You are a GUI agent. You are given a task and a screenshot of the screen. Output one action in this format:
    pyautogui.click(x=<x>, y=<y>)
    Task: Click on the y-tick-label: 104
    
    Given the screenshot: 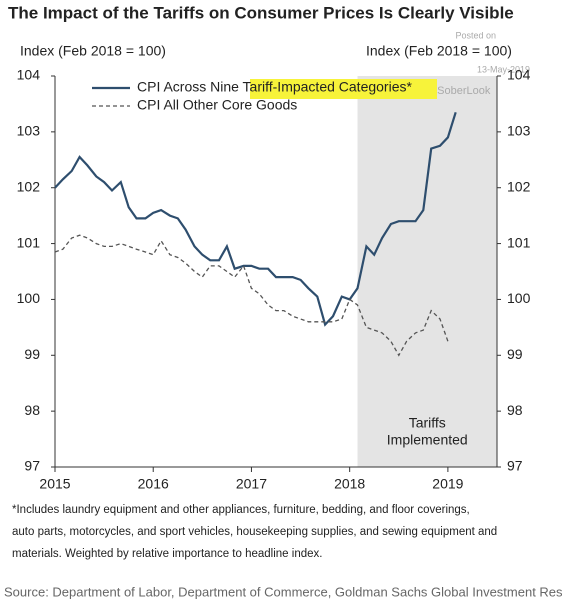 What is the action you would take?
    pyautogui.click(x=29, y=75)
    